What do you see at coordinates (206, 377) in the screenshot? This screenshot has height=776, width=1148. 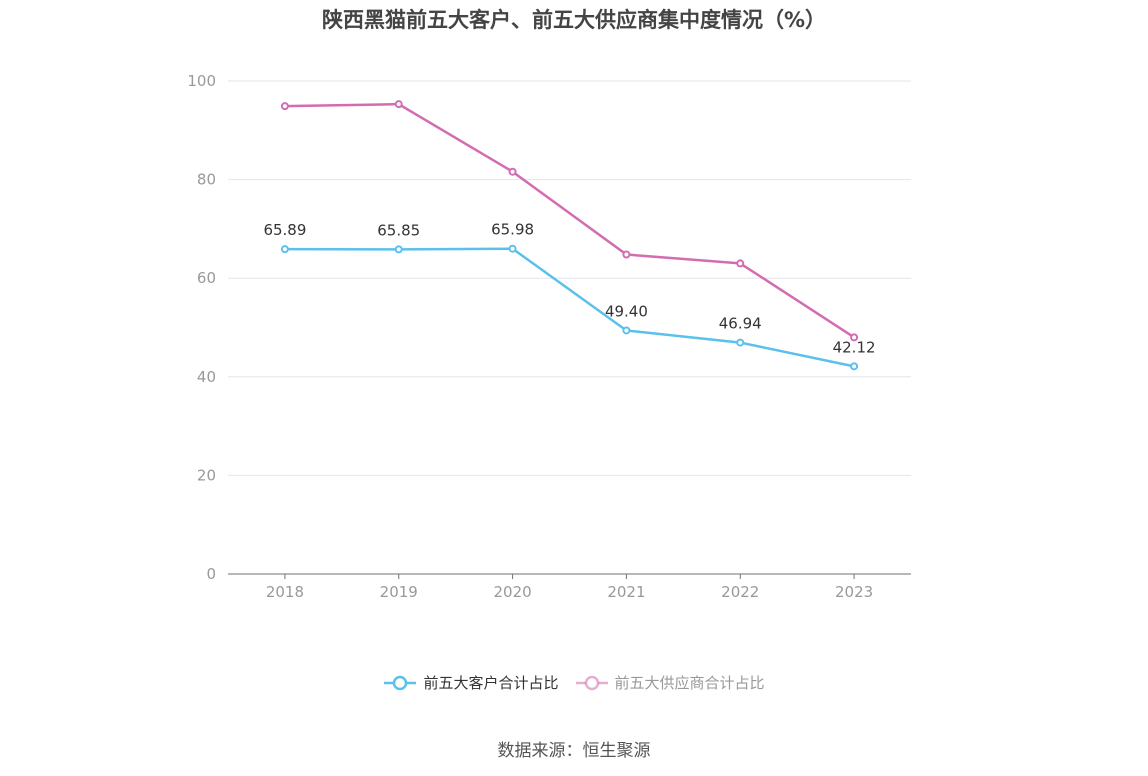 I see `y-tick-label: 40` at bounding box center [206, 377].